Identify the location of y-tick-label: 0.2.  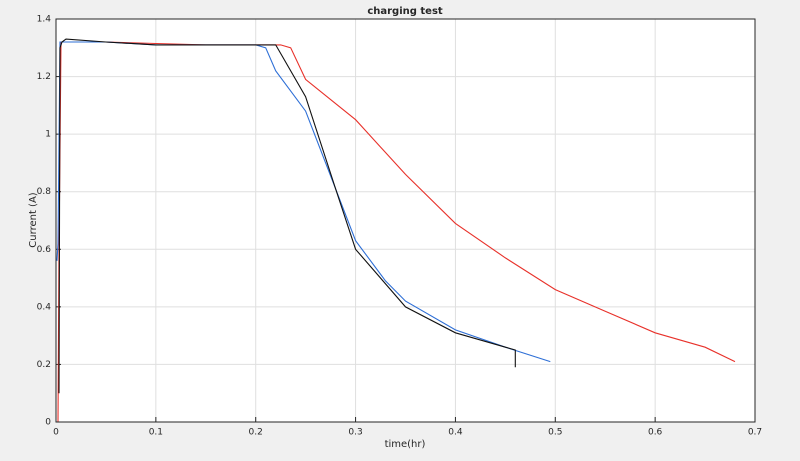
(44, 365).